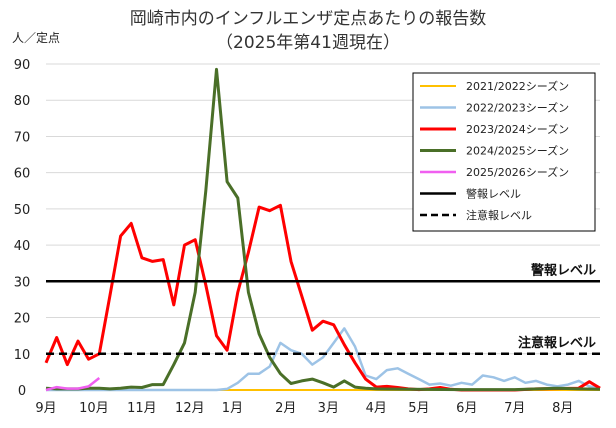 The height and width of the screenshot is (428, 616). I want to click on x-tick-label: 10月, so click(94, 408).